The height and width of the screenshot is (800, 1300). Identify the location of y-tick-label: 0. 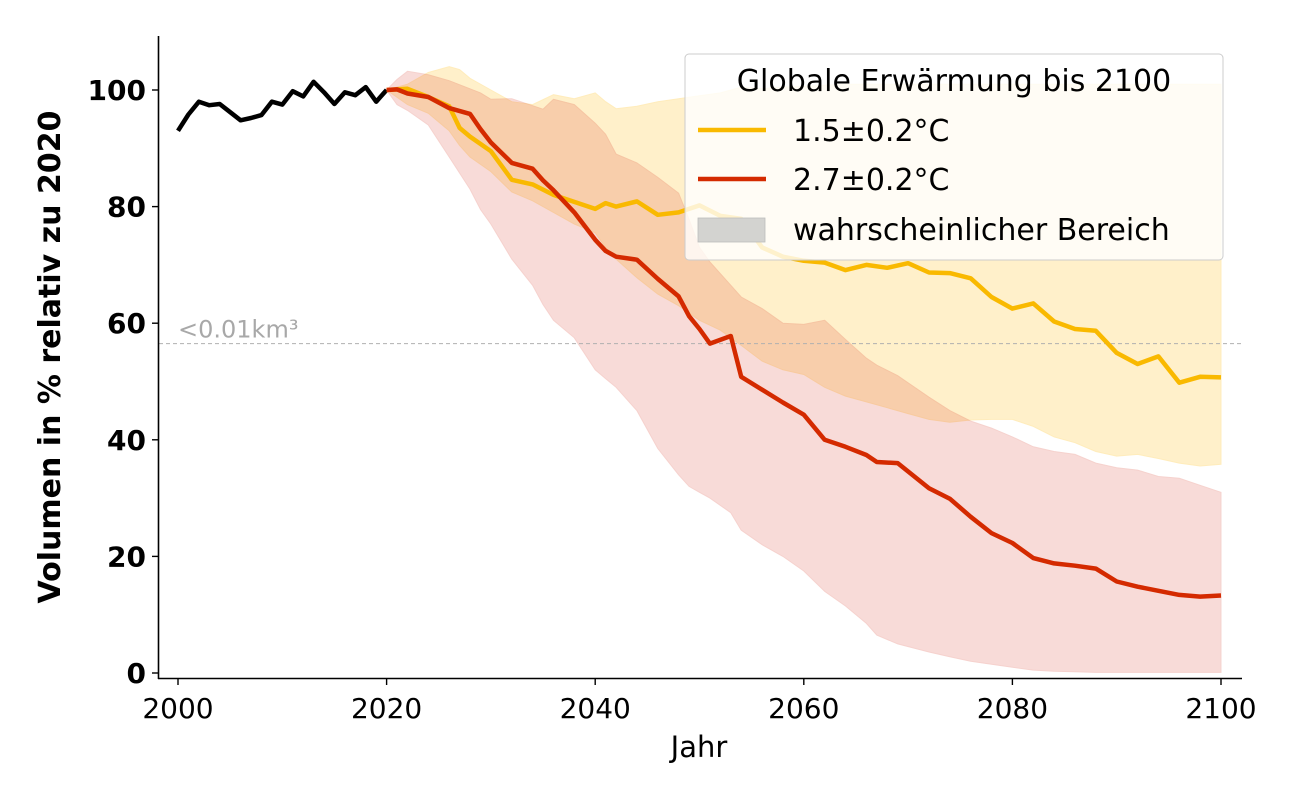
(136, 673).